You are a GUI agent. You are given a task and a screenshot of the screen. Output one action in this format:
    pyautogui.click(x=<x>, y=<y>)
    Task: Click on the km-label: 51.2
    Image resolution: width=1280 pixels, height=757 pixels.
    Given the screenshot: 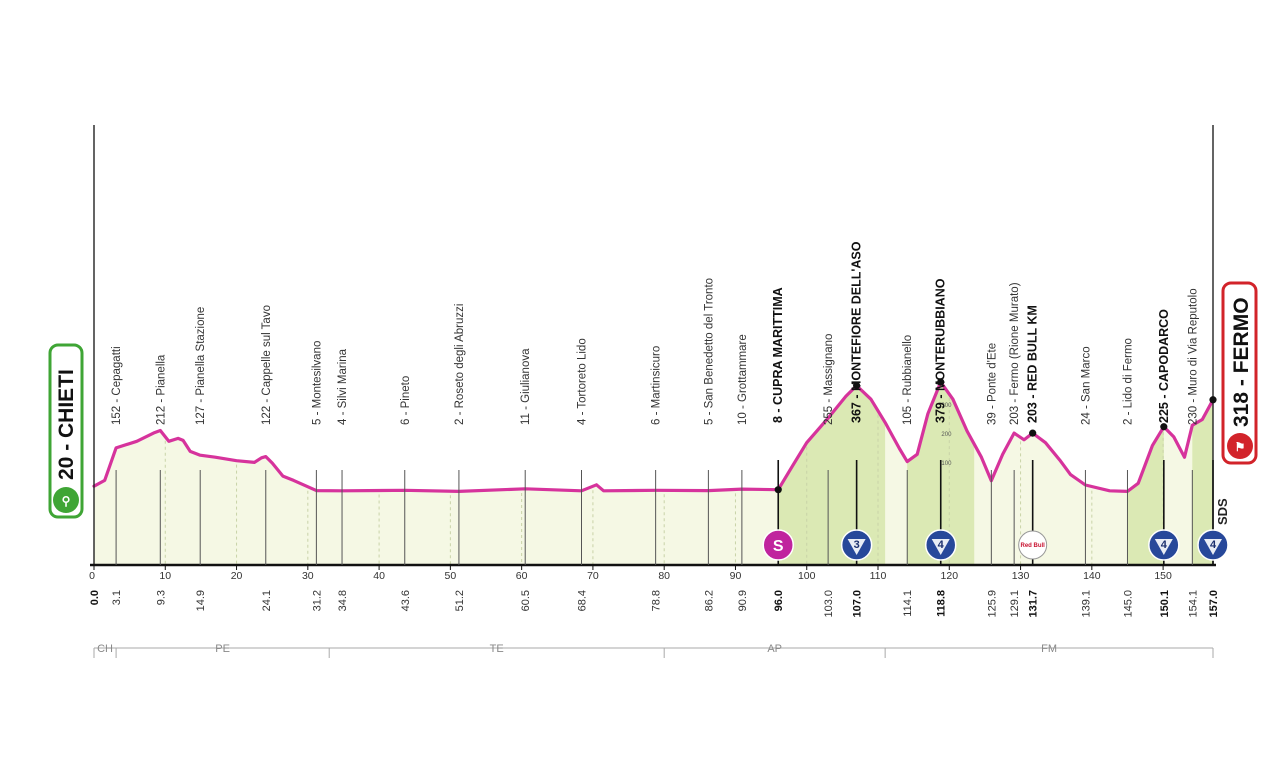 What is the action you would take?
    pyautogui.click(x=460, y=600)
    